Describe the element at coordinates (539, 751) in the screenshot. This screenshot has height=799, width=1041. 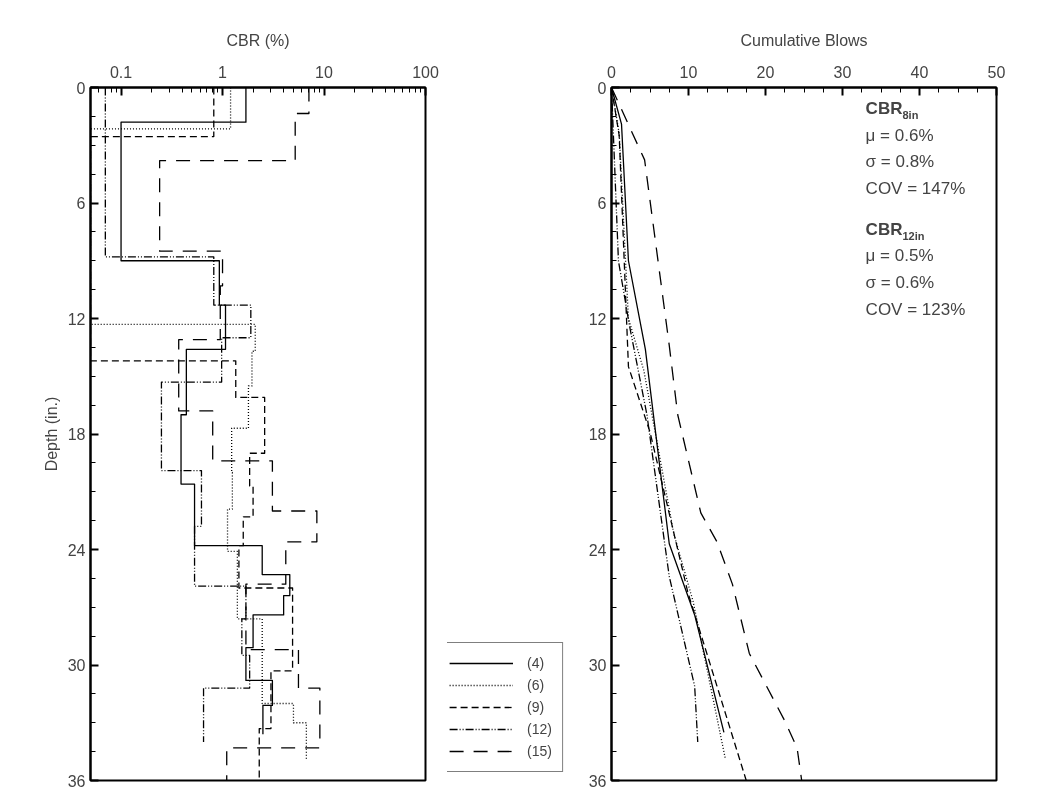
I see `legend-label: (15)` at that location.